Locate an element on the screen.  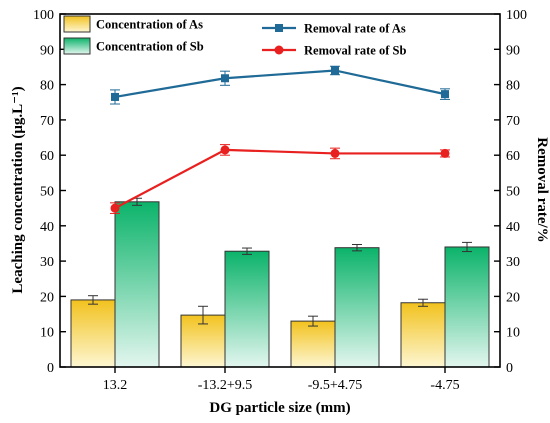
y-tick-label-left-30: 30 is located at coordinates (47, 262).